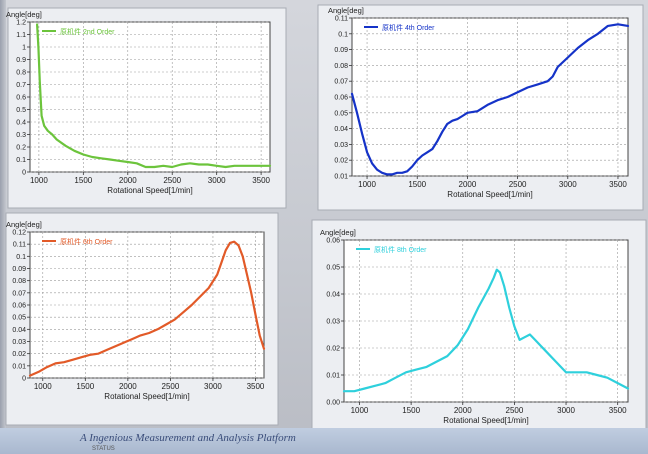 This screenshot has width=648, height=454. I want to click on y-tick-label: 1.1, so click(21, 35).